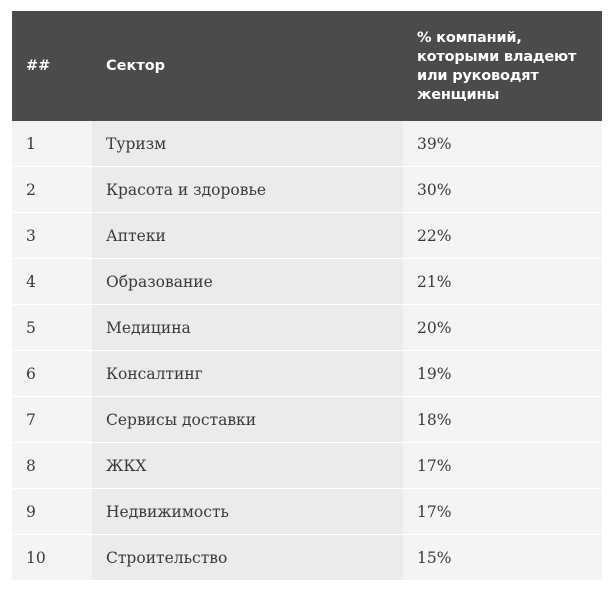  I want to click on row-number: 3, so click(52, 236).